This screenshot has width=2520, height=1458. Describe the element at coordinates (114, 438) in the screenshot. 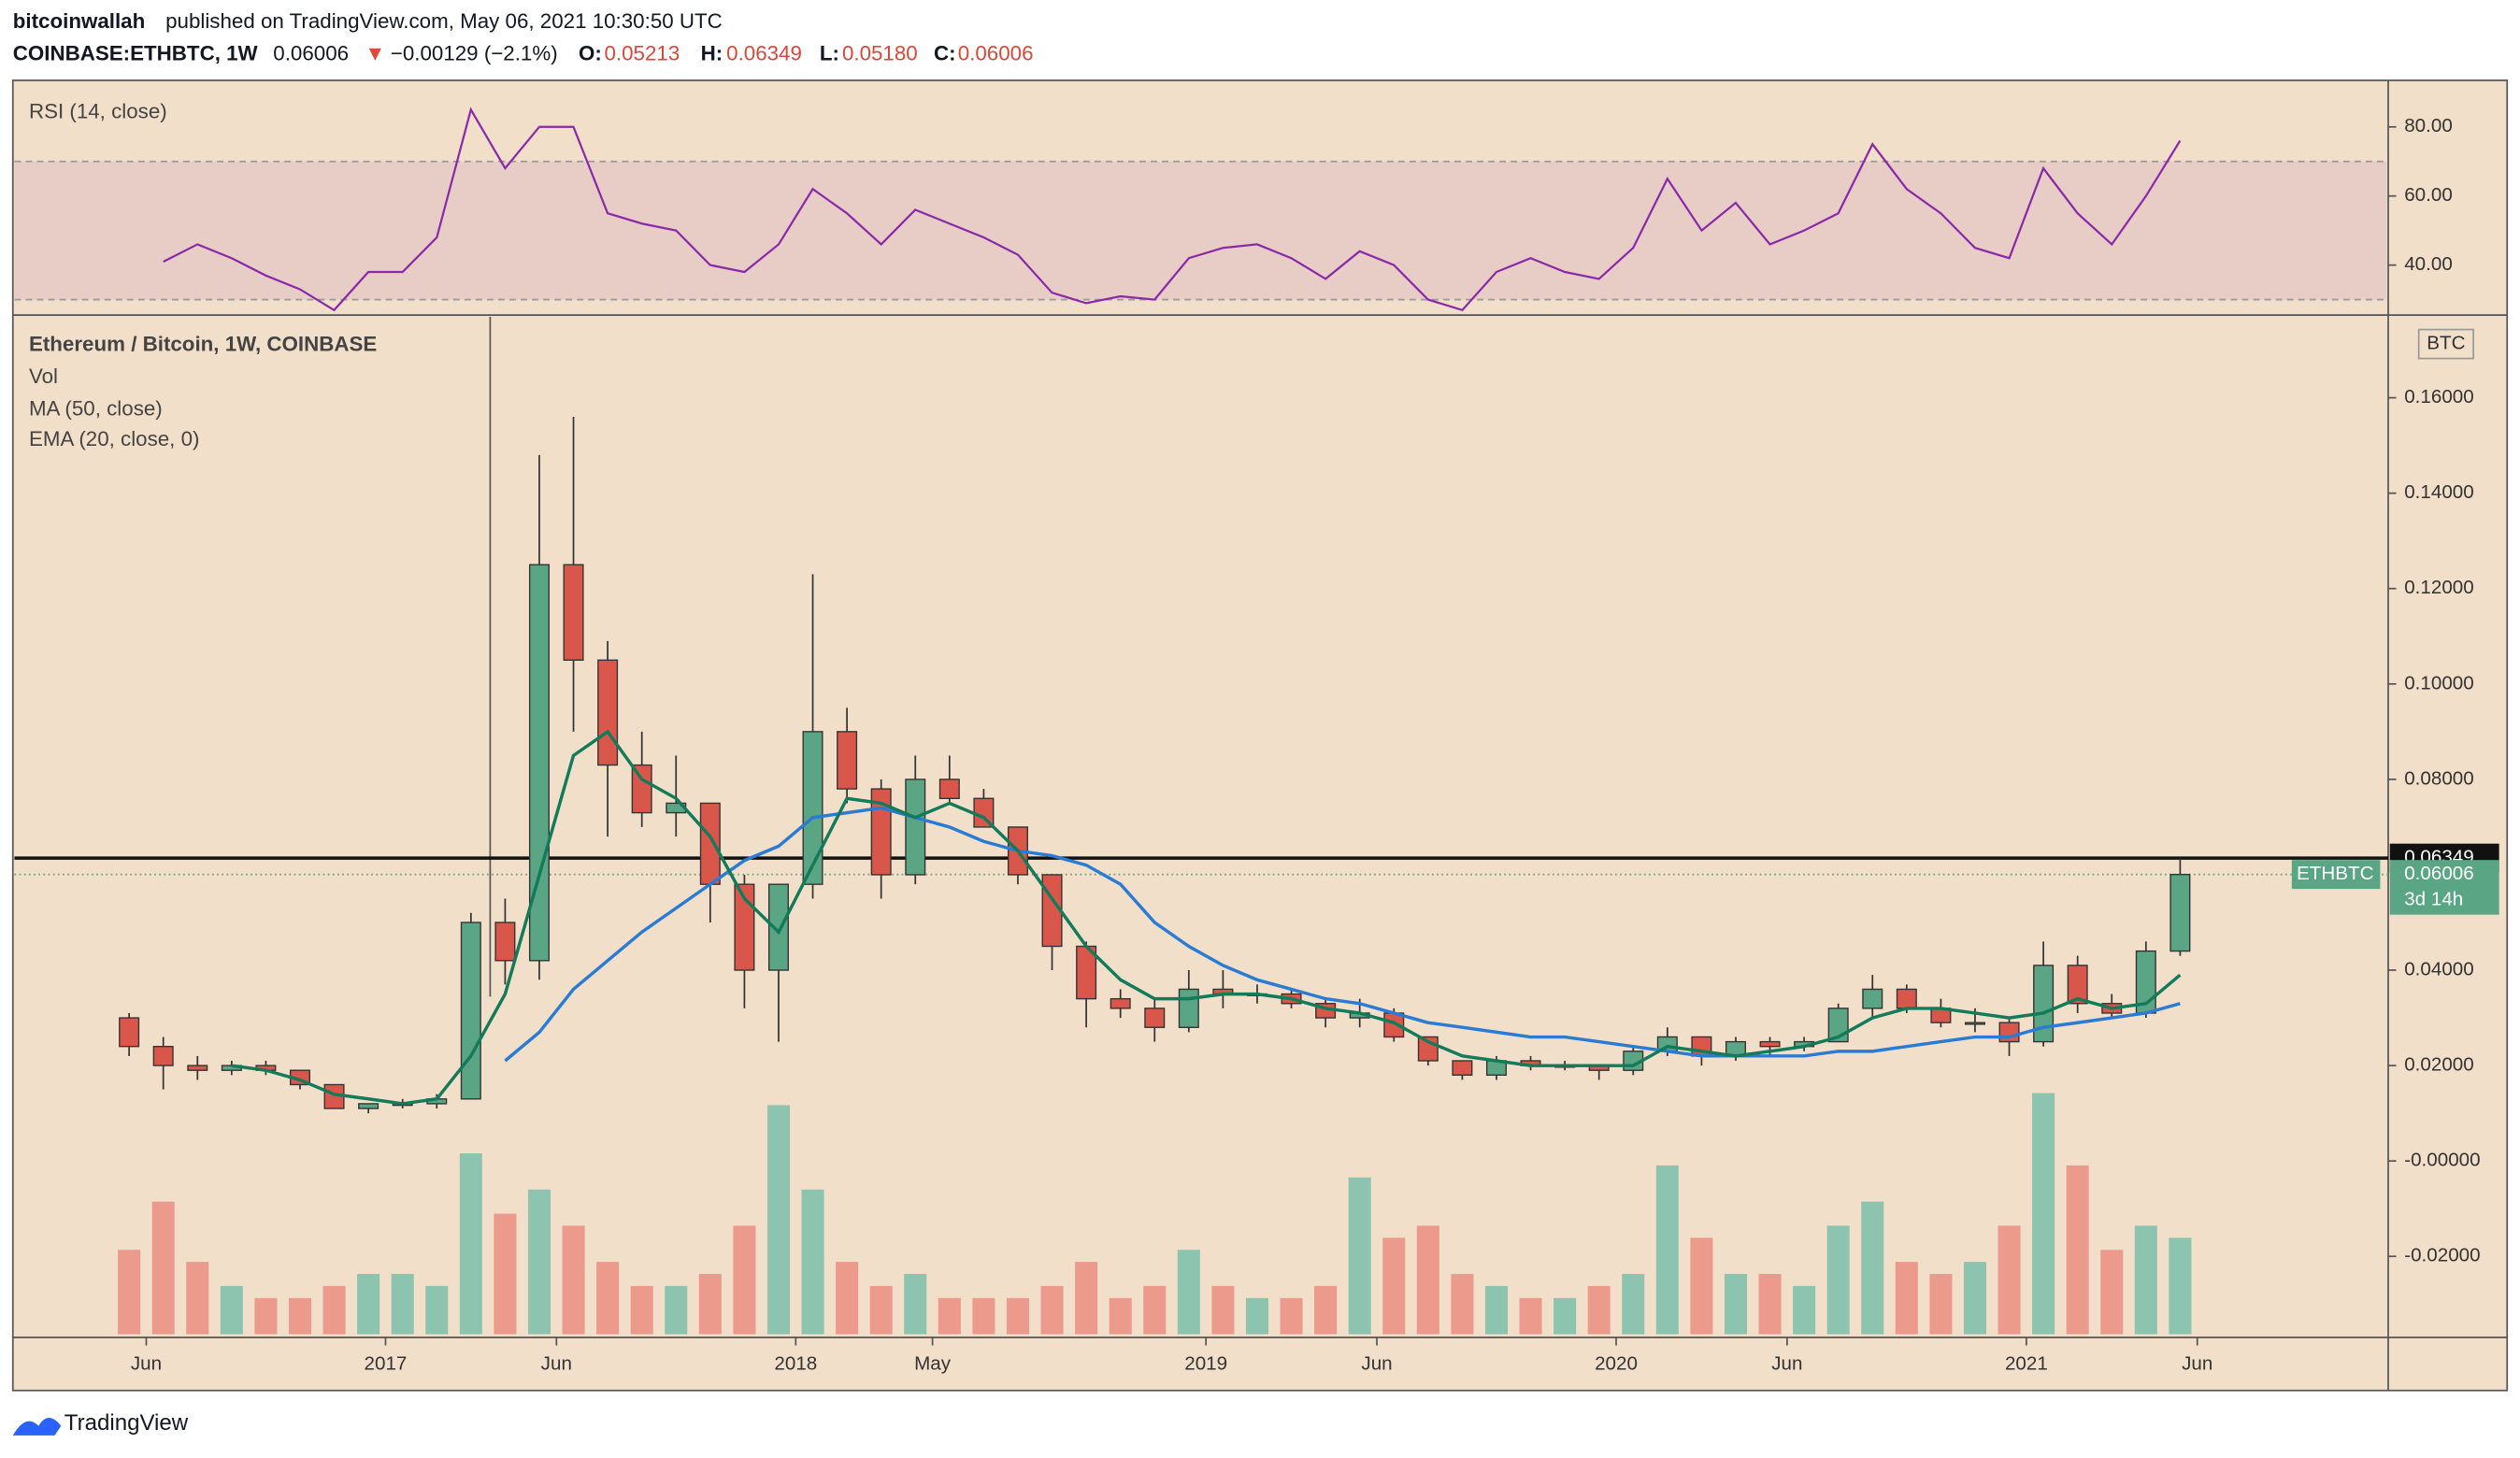

I see `ema-legend: EMA (20, close, 0)` at that location.